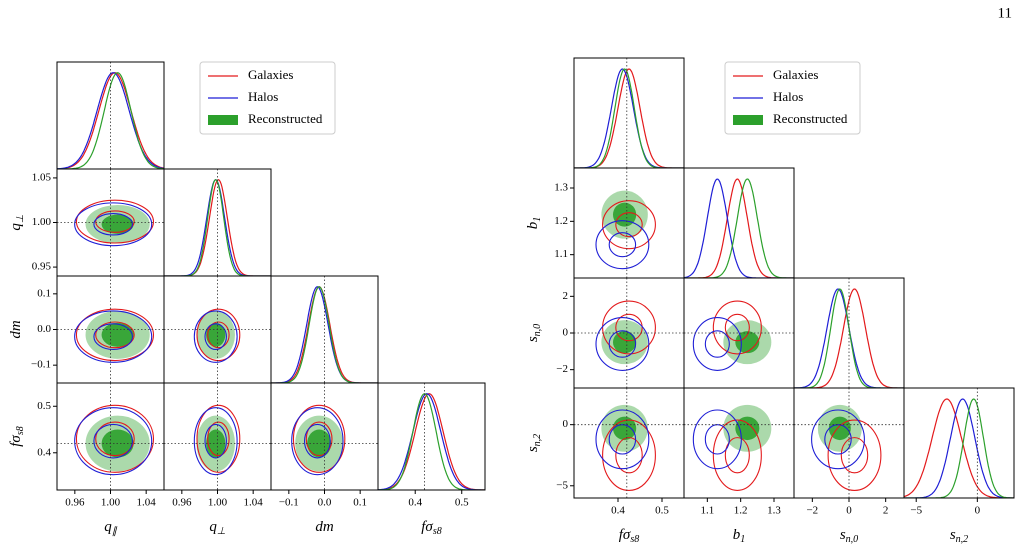 The height and width of the screenshot is (550, 1025). What do you see at coordinates (537, 440) in the screenshot?
I see `label-sub: n,2` at bounding box center [537, 440].